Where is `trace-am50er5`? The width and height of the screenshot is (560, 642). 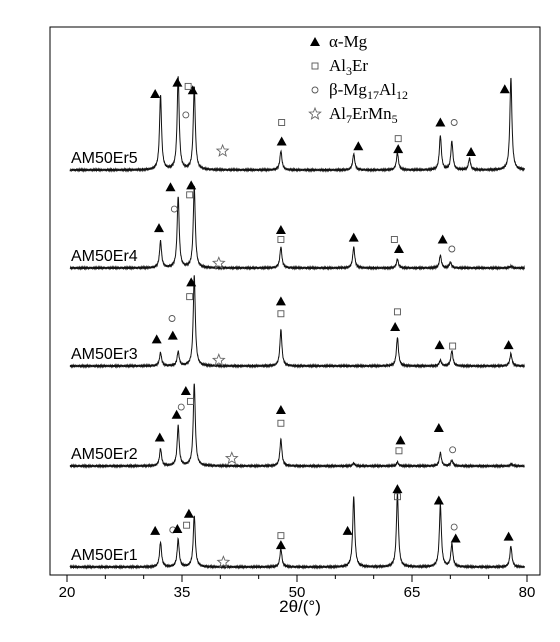
trace-am50er5 is located at coordinates (297, 124).